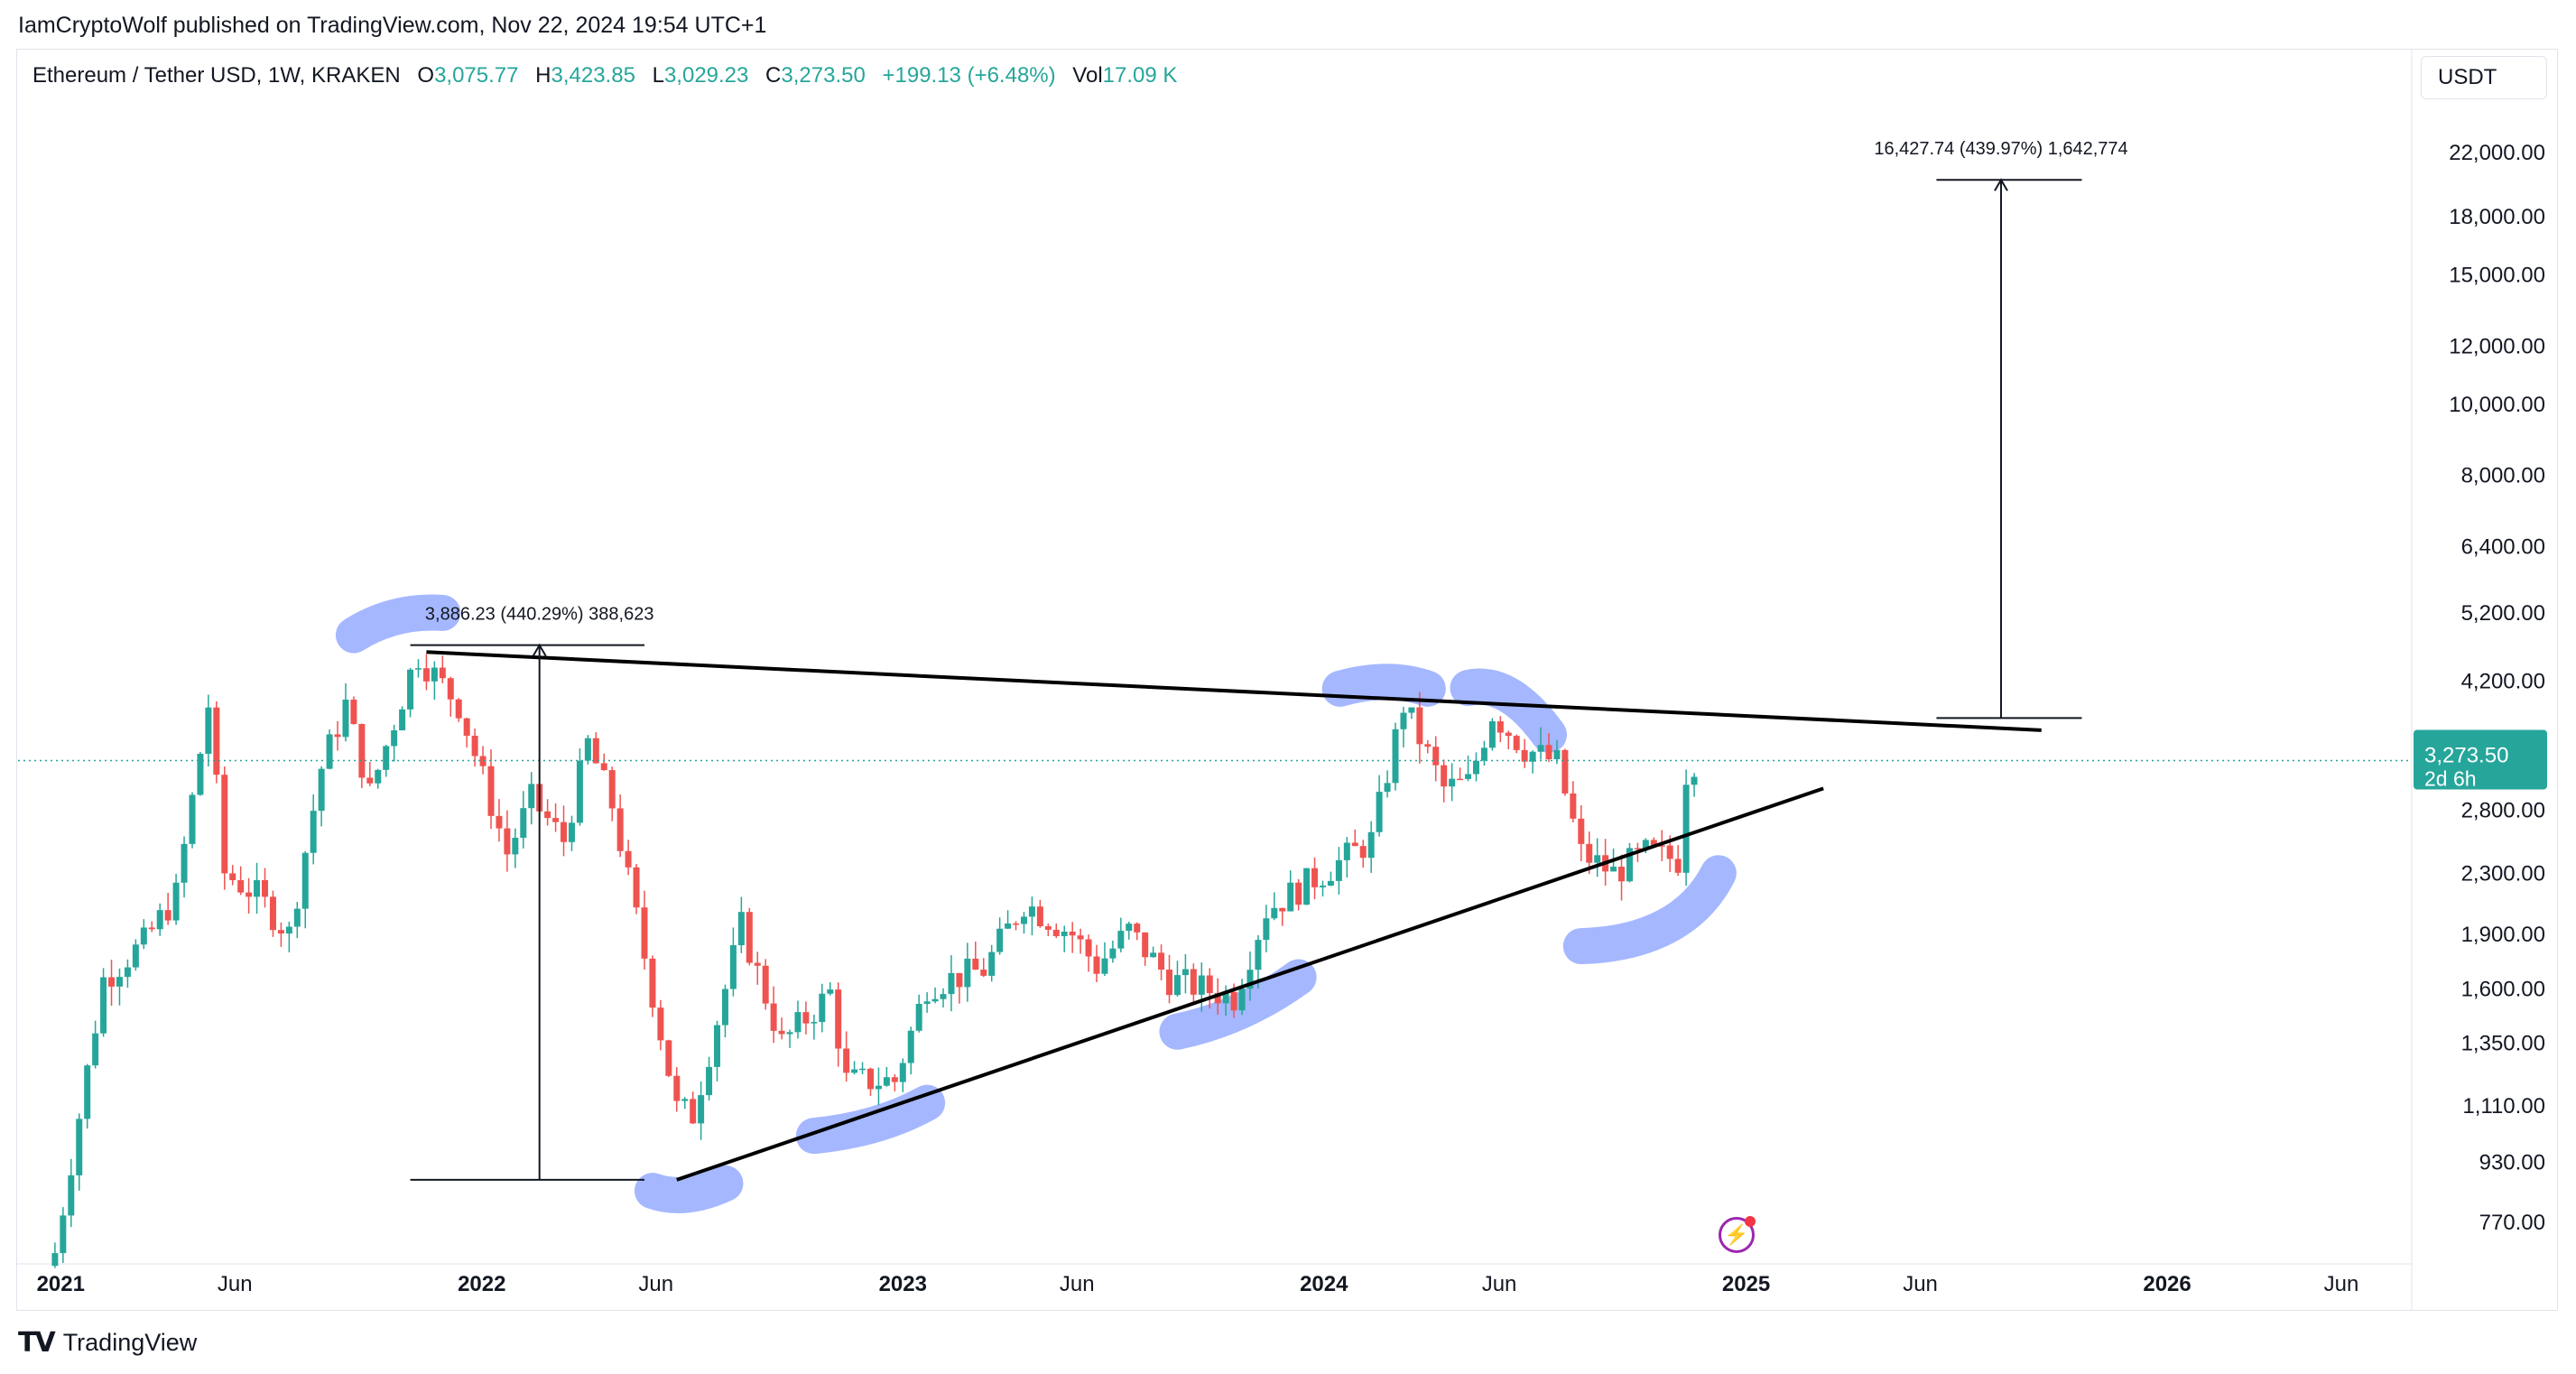 Image resolution: width=2576 pixels, height=1374 pixels. Describe the element at coordinates (61, 1284) in the screenshot. I see `time-tick-label: 2021` at that location.